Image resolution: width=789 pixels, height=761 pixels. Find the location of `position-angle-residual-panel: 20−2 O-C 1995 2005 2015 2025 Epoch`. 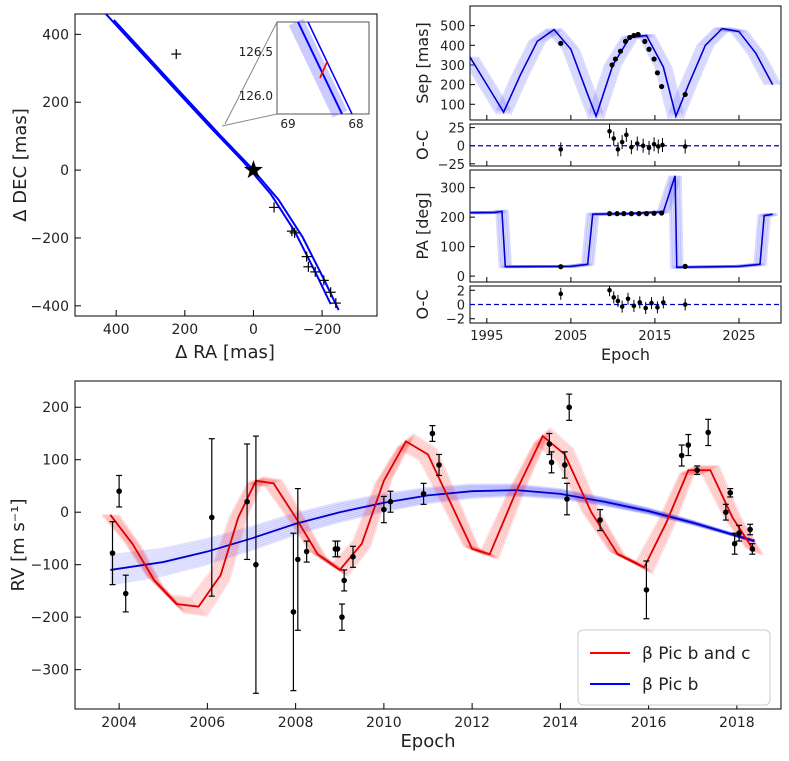

position-angle-residual-panel: 20−2 O-C 1995 2005 2015 2025 Epoch is located at coordinates (597, 324).